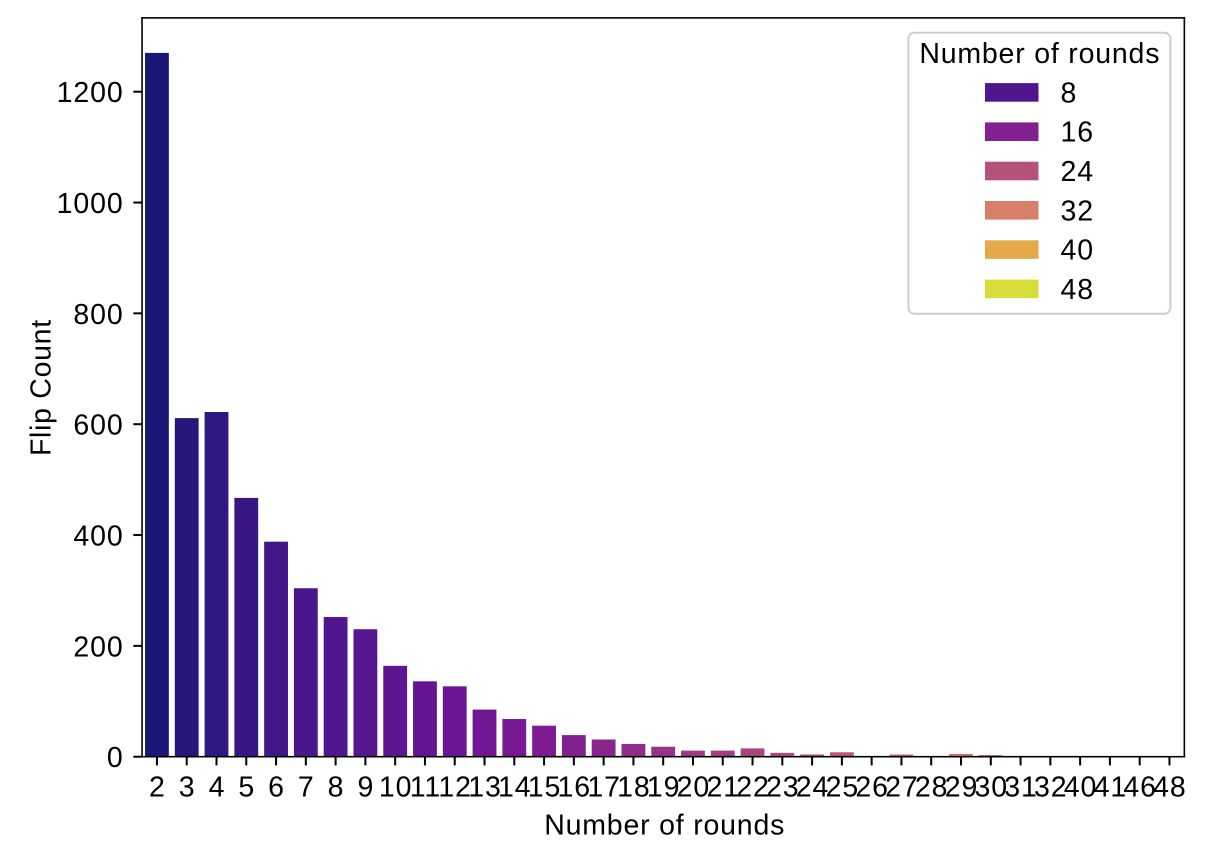 Image resolution: width=1205 pixels, height=858 pixels. I want to click on svg-text: 28, so click(932, 788).